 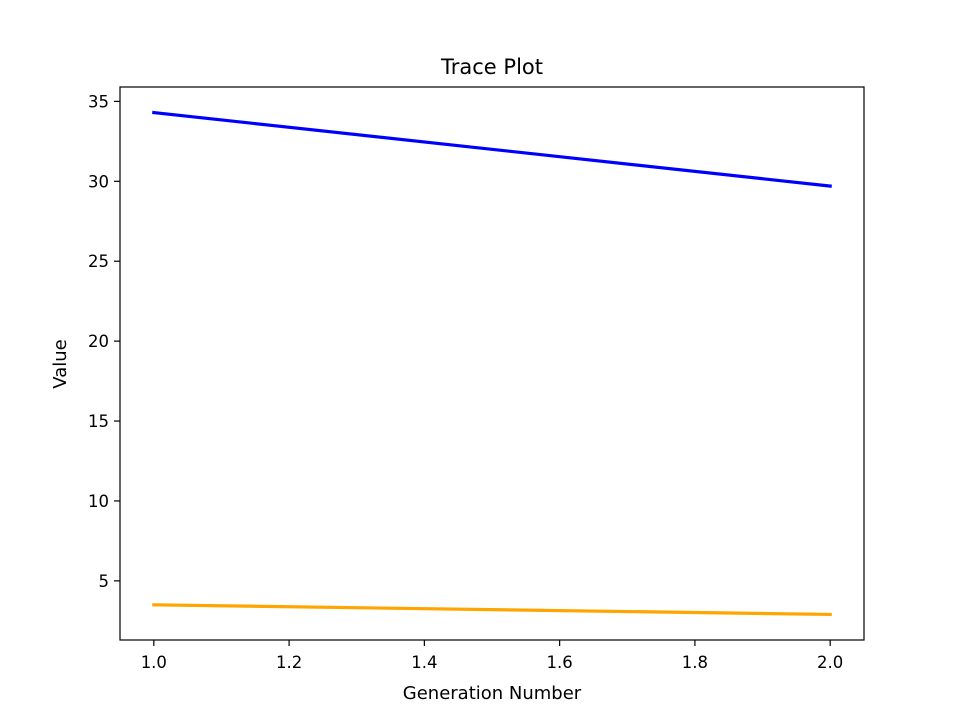 I want to click on y-tick-label: 20, so click(x=98, y=341).